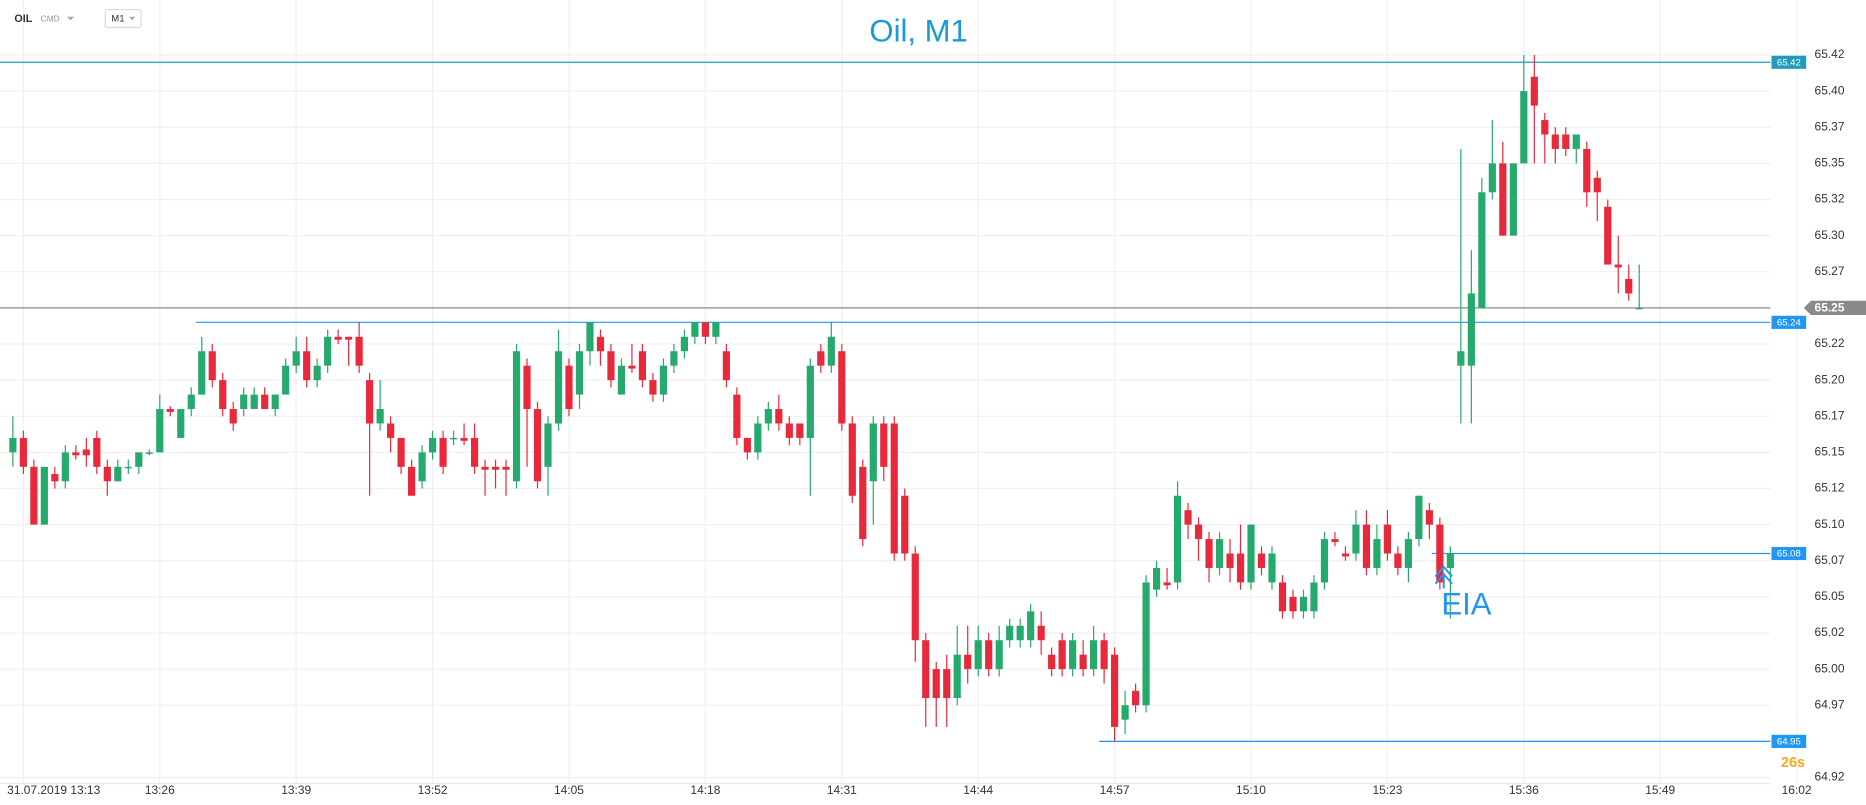 The height and width of the screenshot is (805, 1866). What do you see at coordinates (1793, 763) in the screenshot?
I see `countdown: 26s` at bounding box center [1793, 763].